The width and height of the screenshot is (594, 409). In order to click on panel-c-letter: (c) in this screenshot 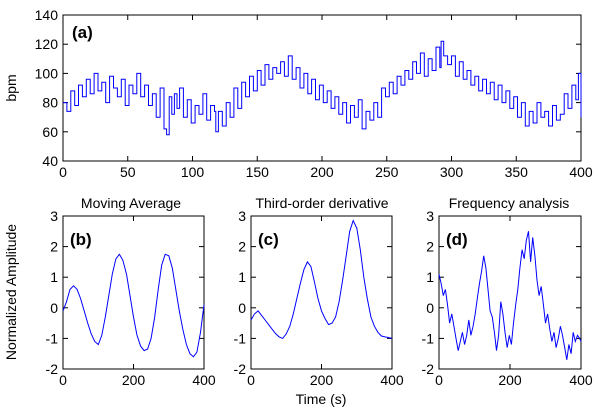, I will do `click(268, 239)`.